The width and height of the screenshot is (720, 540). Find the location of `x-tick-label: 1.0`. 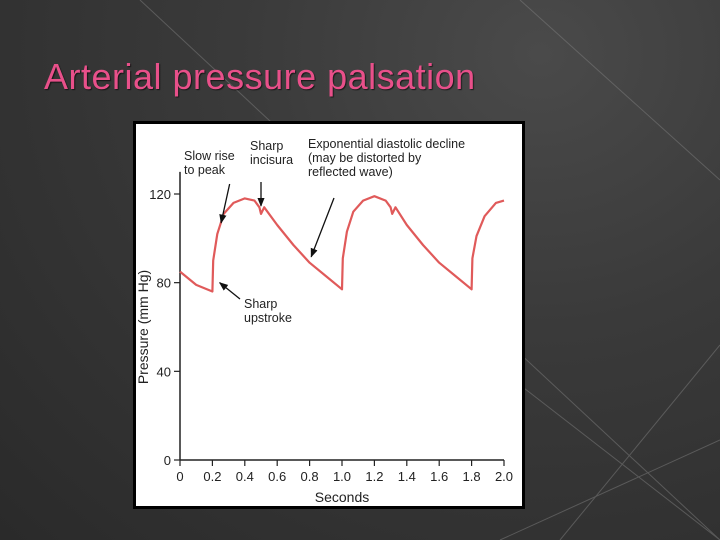

x-tick-label: 1.0 is located at coordinates (342, 476).